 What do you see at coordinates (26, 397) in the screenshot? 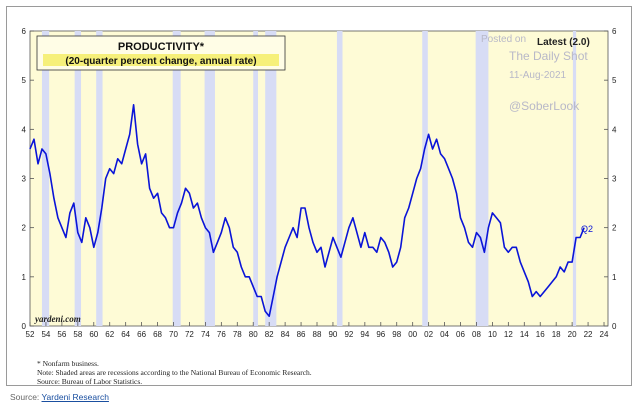
I see `source-prefix: Source:` at bounding box center [26, 397].